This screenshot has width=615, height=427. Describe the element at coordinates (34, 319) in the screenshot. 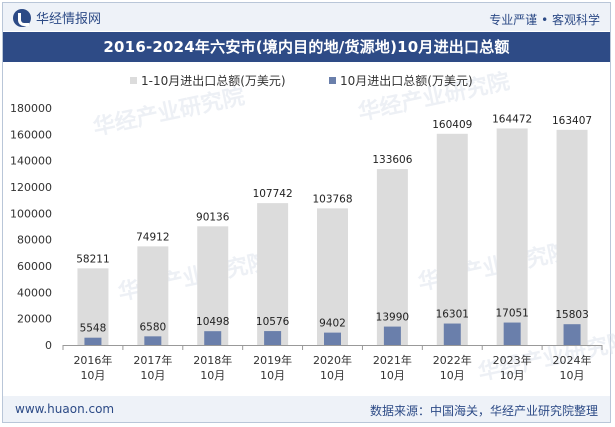

I see `y-tick-label: 20000` at that location.